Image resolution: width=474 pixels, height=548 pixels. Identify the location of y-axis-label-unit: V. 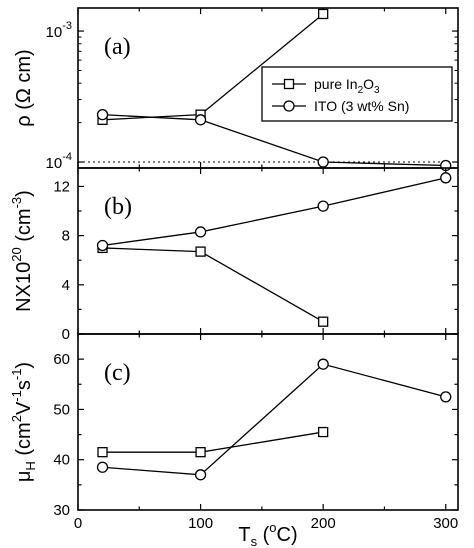
(24, 408).